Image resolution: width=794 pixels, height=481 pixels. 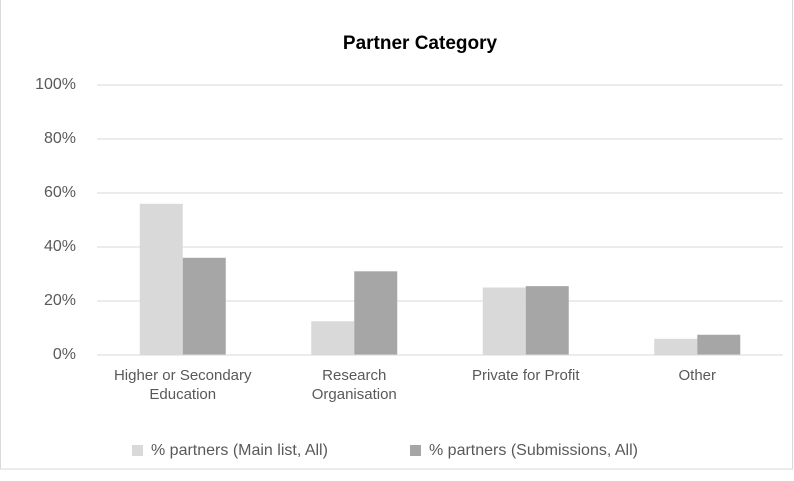 What do you see at coordinates (525, 375) in the screenshot?
I see `x-tick-label: Private for Profit` at bounding box center [525, 375].